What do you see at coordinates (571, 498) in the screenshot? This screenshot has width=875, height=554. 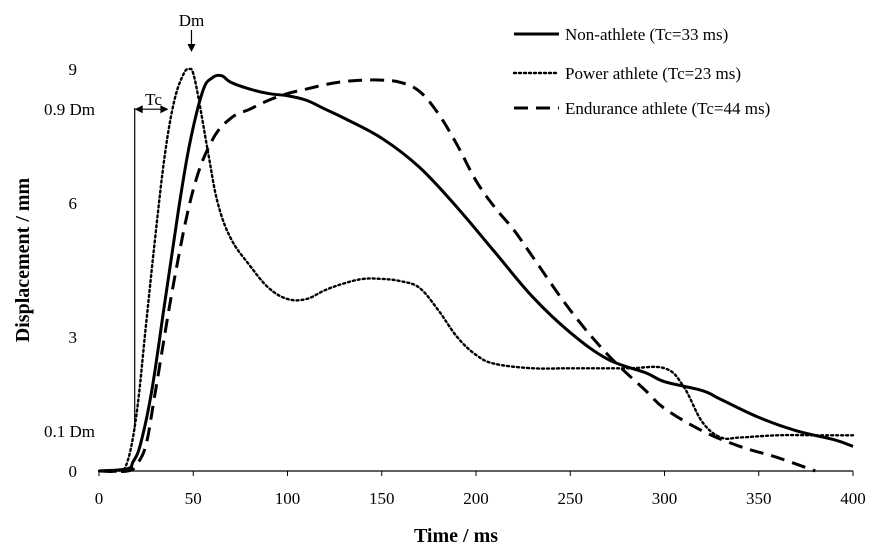 I see `x-tick-label-5: 250` at bounding box center [571, 498].